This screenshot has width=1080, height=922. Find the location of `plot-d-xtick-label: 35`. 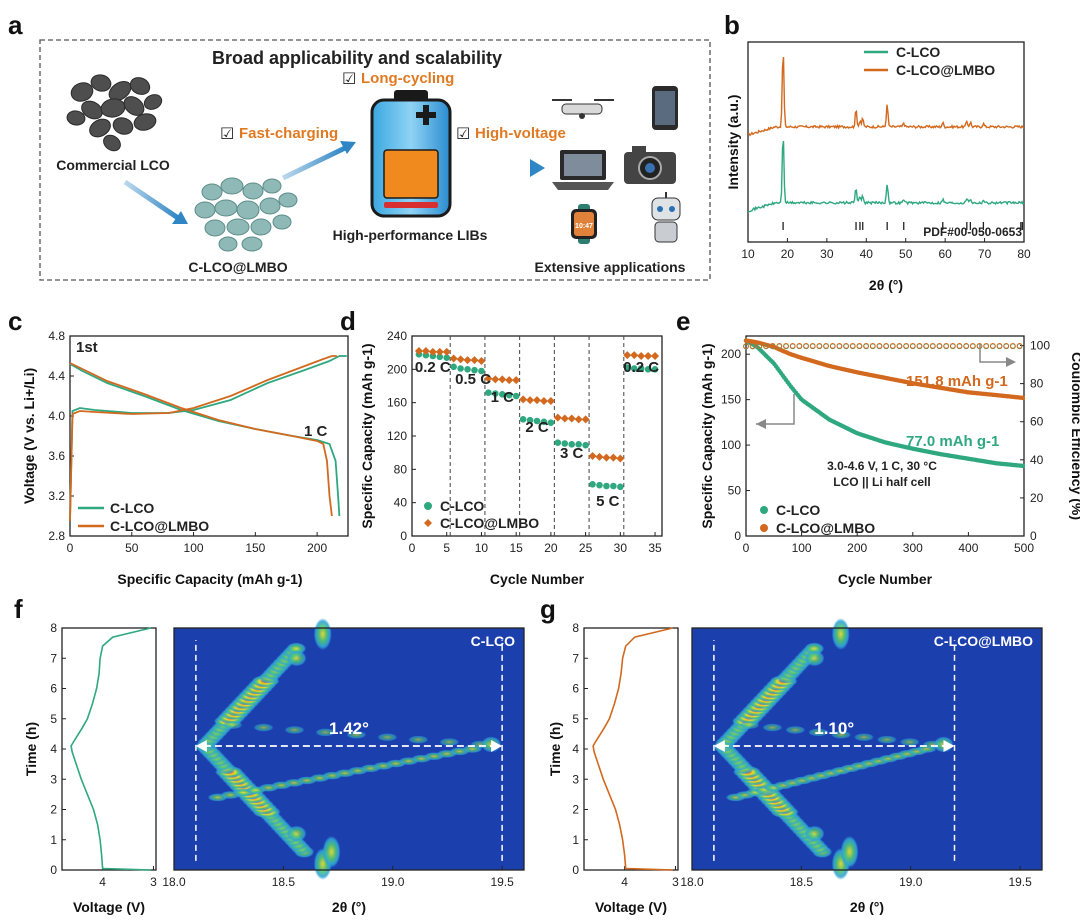

plot-d-xtick-label: 35 is located at coordinates (655, 548).